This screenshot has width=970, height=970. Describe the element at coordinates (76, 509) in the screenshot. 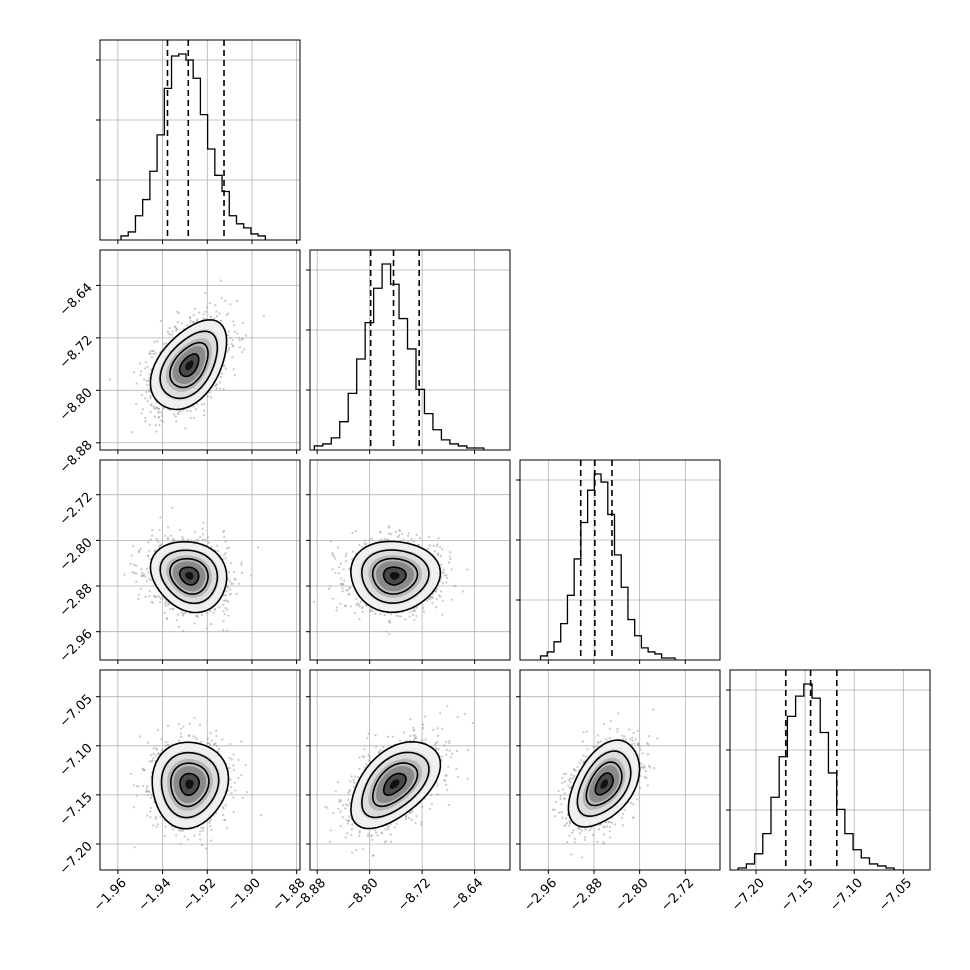

I see `y-tick-label: −2.72` at that location.